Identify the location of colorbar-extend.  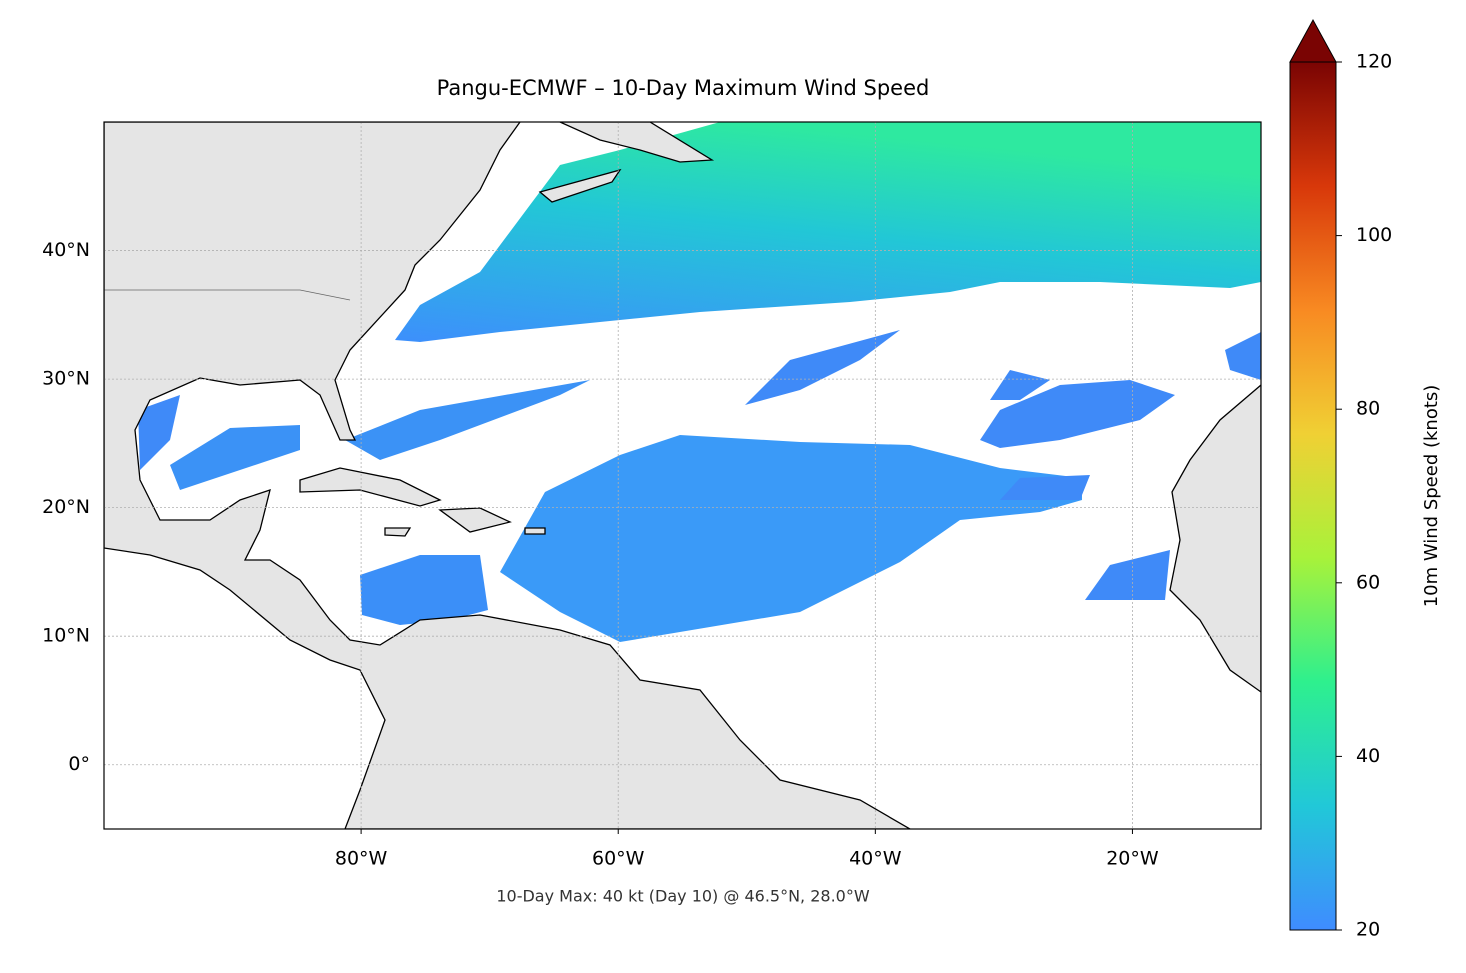
(1313, 40).